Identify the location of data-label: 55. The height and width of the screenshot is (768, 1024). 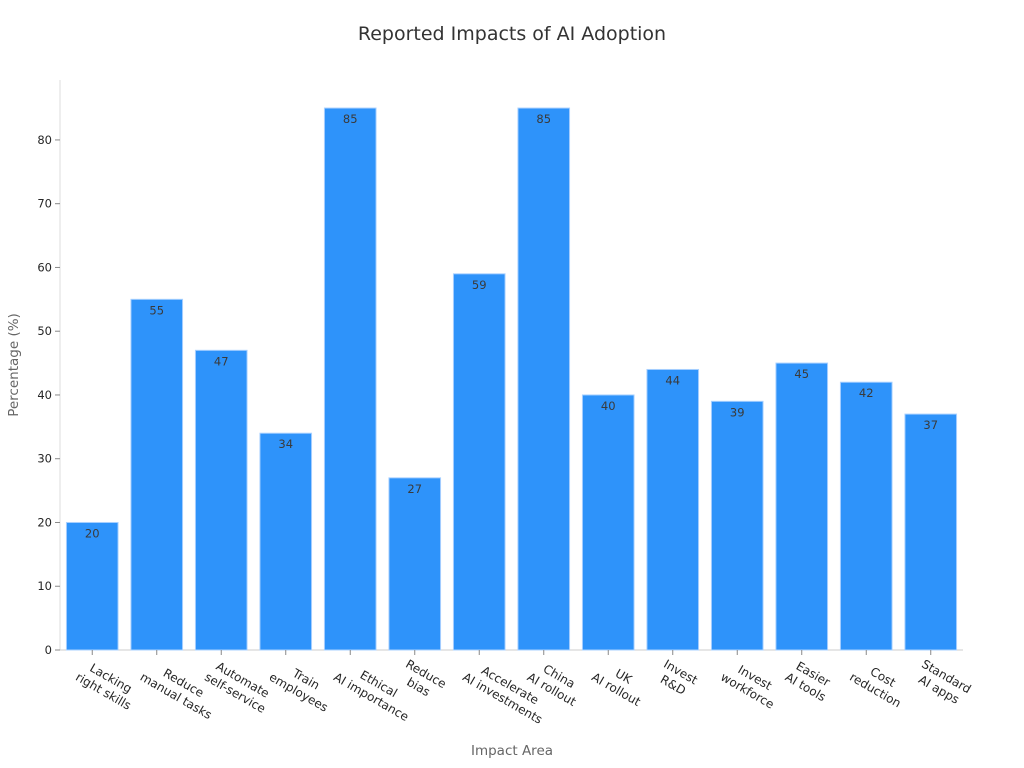
(156, 310).